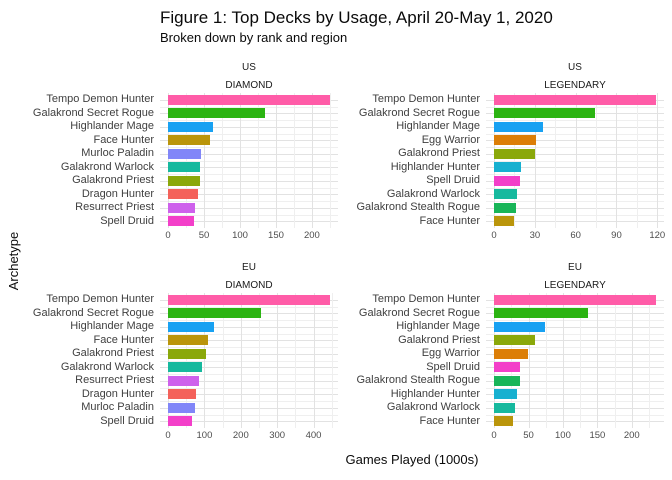 Image resolution: width=672 pixels, height=480 pixels. I want to click on category-label: Galakrond Secret Rogue, so click(419, 112).